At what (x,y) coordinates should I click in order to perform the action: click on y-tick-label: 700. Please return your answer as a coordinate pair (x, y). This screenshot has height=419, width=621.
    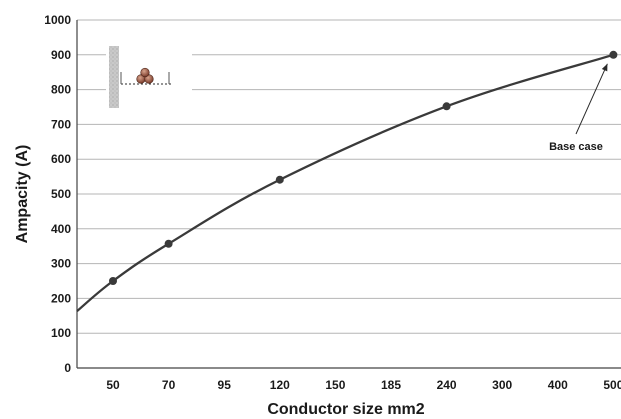
    Looking at the image, I should click on (61, 124).